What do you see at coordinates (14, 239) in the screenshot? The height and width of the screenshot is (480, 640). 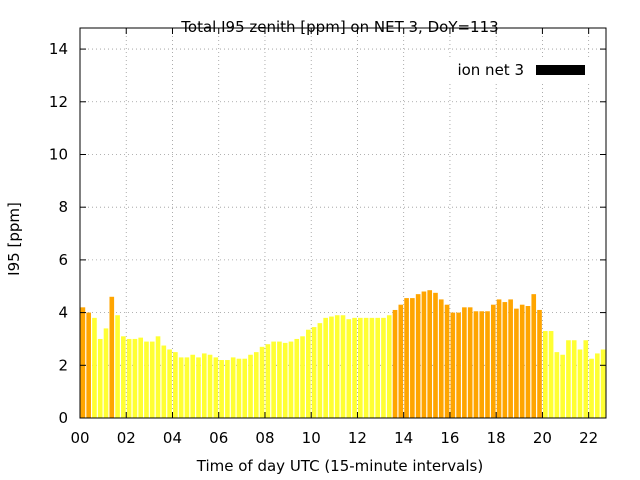 I see `y-axis-label: I95 [ppm]` at bounding box center [14, 239].